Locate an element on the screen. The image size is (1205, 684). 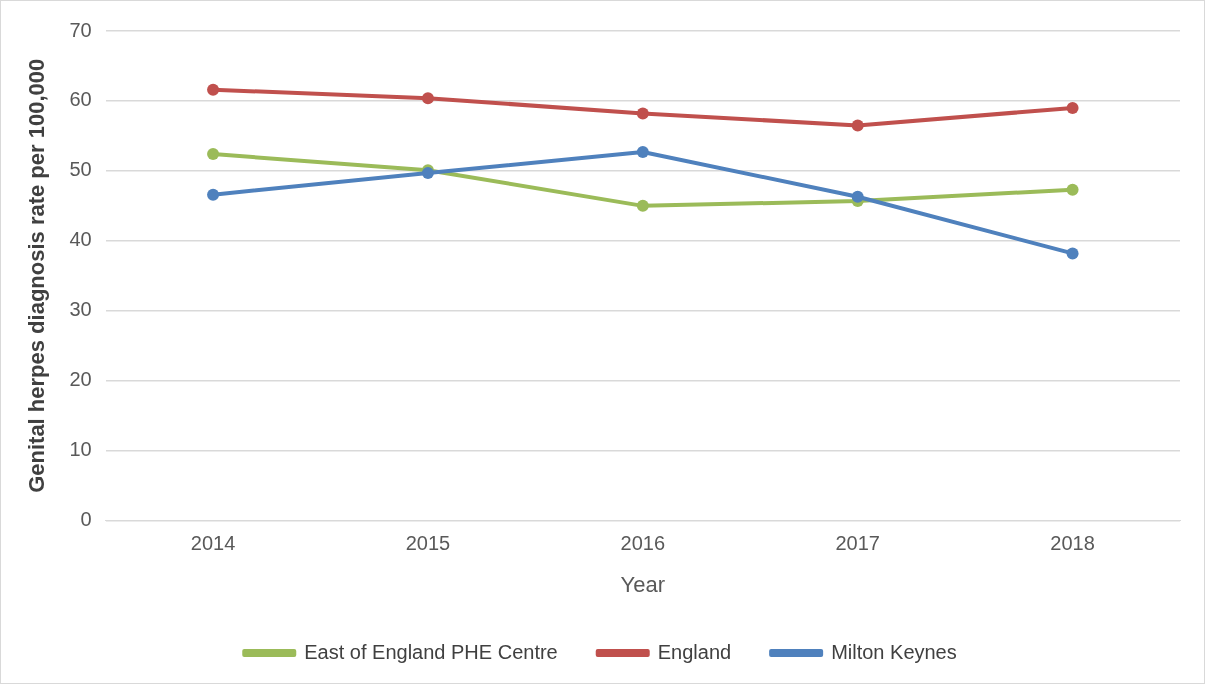
y-axis-title: Genital herpes diagnosis rate per 100,000 is located at coordinates (37, 275).